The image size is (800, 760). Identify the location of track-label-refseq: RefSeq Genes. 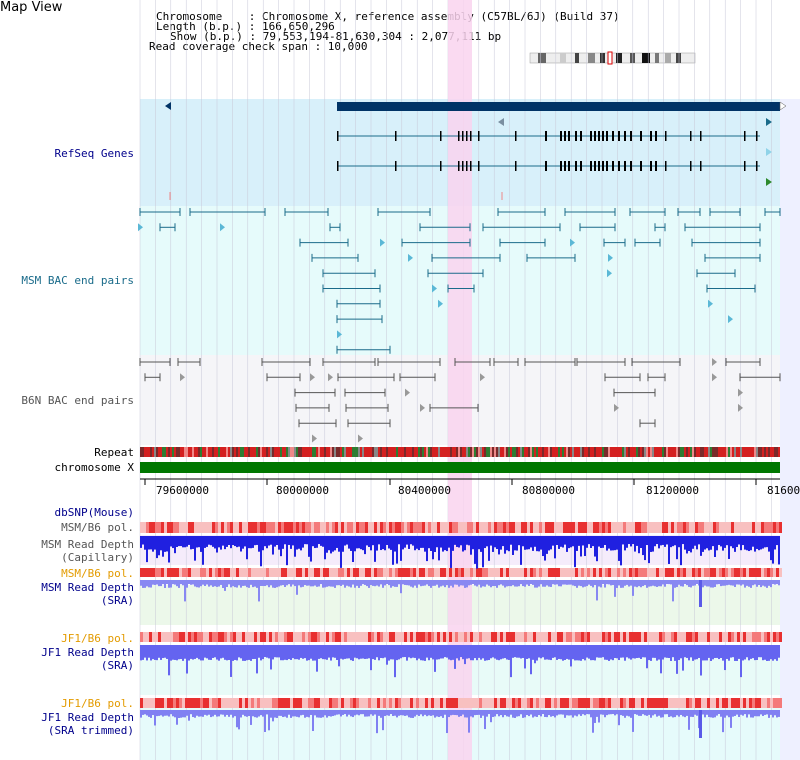
(94, 153).